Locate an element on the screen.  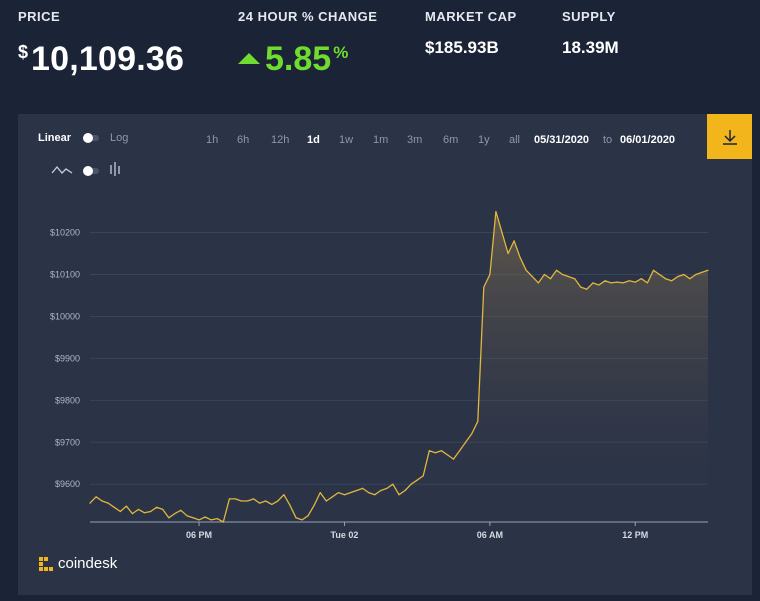
coindesk-wordmark: coindesk is located at coordinates (88, 563).